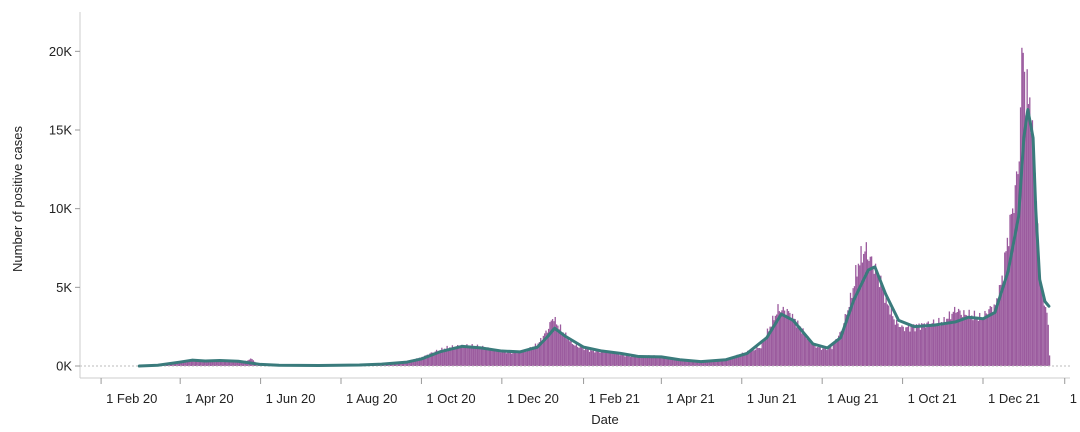  Describe the element at coordinates (450, 398) in the screenshot. I see `x-tick-label: 1 Oct 20` at that location.